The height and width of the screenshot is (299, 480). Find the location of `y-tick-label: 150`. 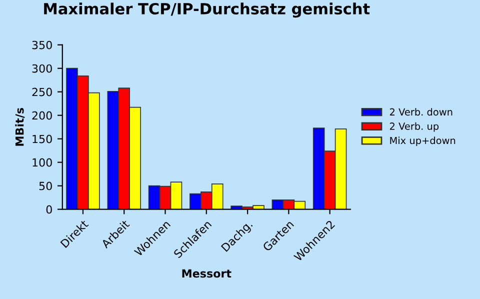

y-tick-label: 150 is located at coordinates (42, 139).